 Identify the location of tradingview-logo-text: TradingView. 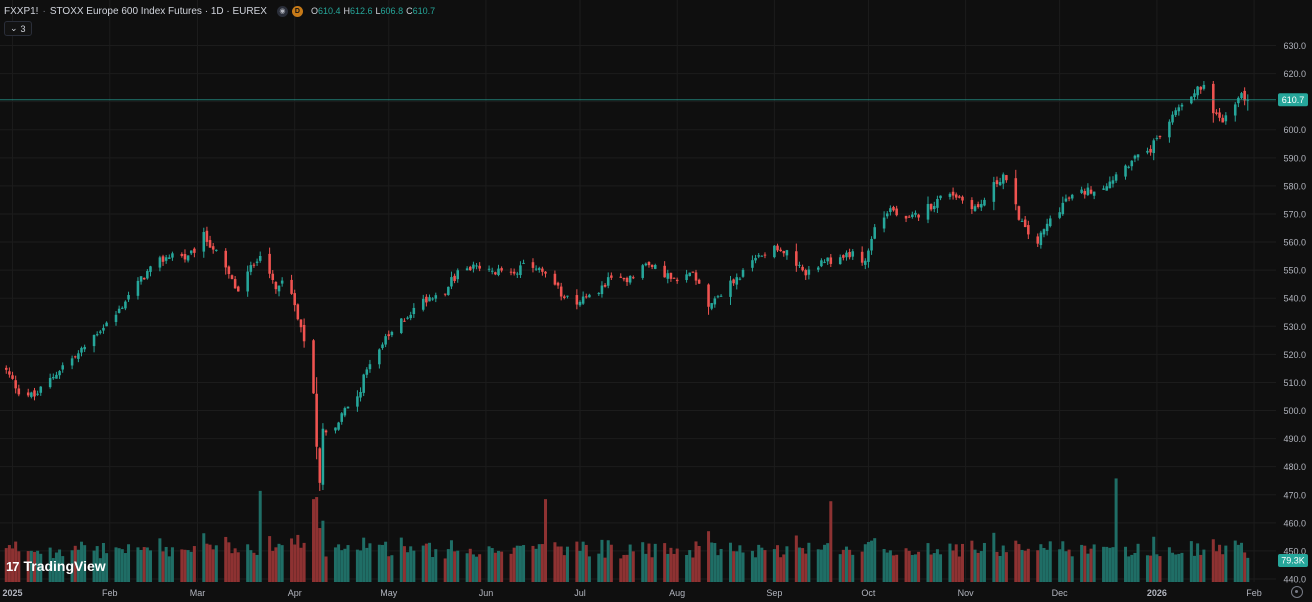
(64, 566).